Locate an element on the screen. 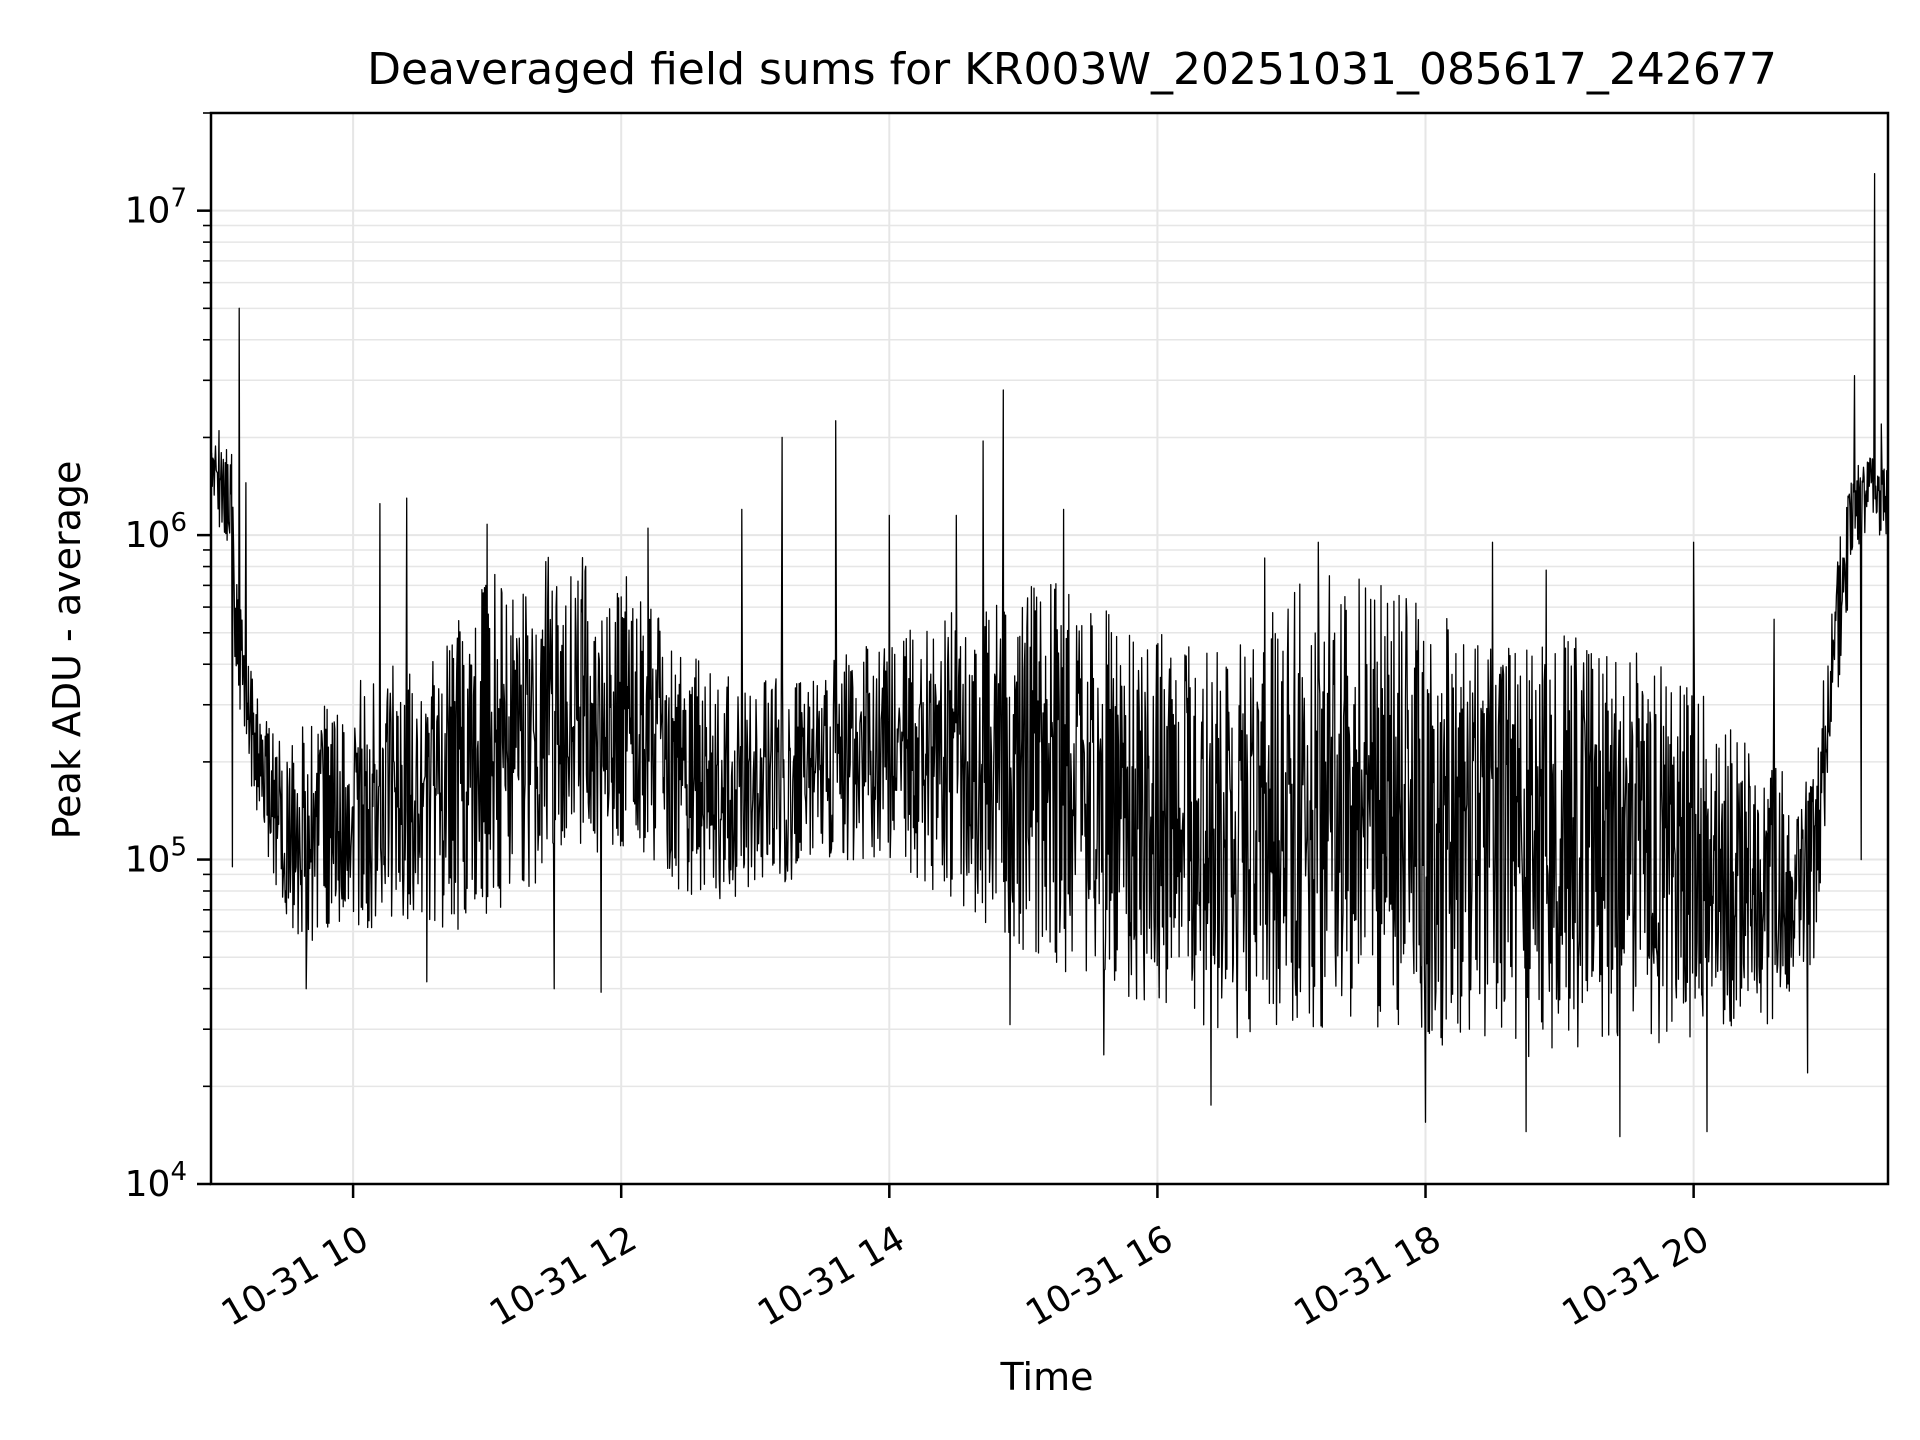  y-tick-label: 10⁶ is located at coordinates (156, 532).